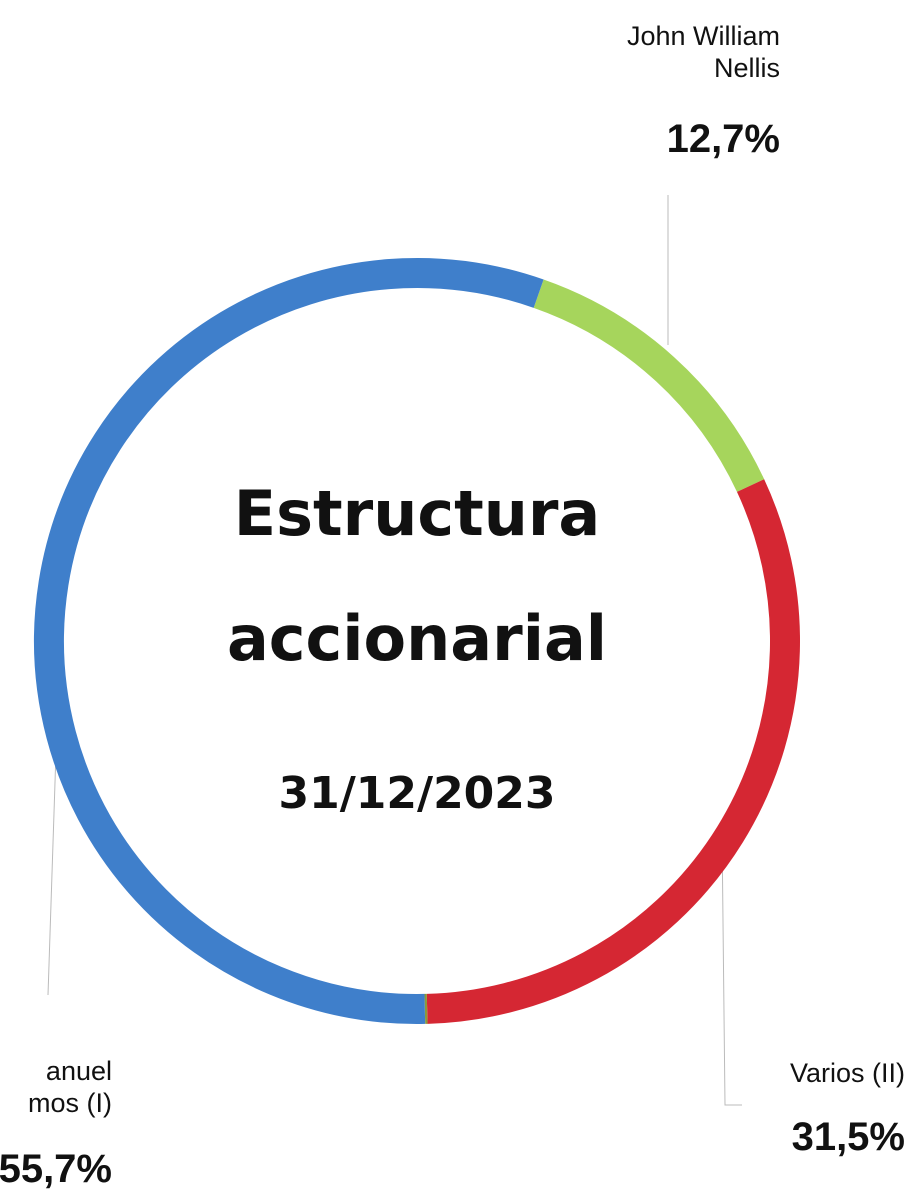 This screenshot has height=1193, width=917. Describe the element at coordinates (417, 638) in the screenshot. I see `chart-title: accionarial` at that location.